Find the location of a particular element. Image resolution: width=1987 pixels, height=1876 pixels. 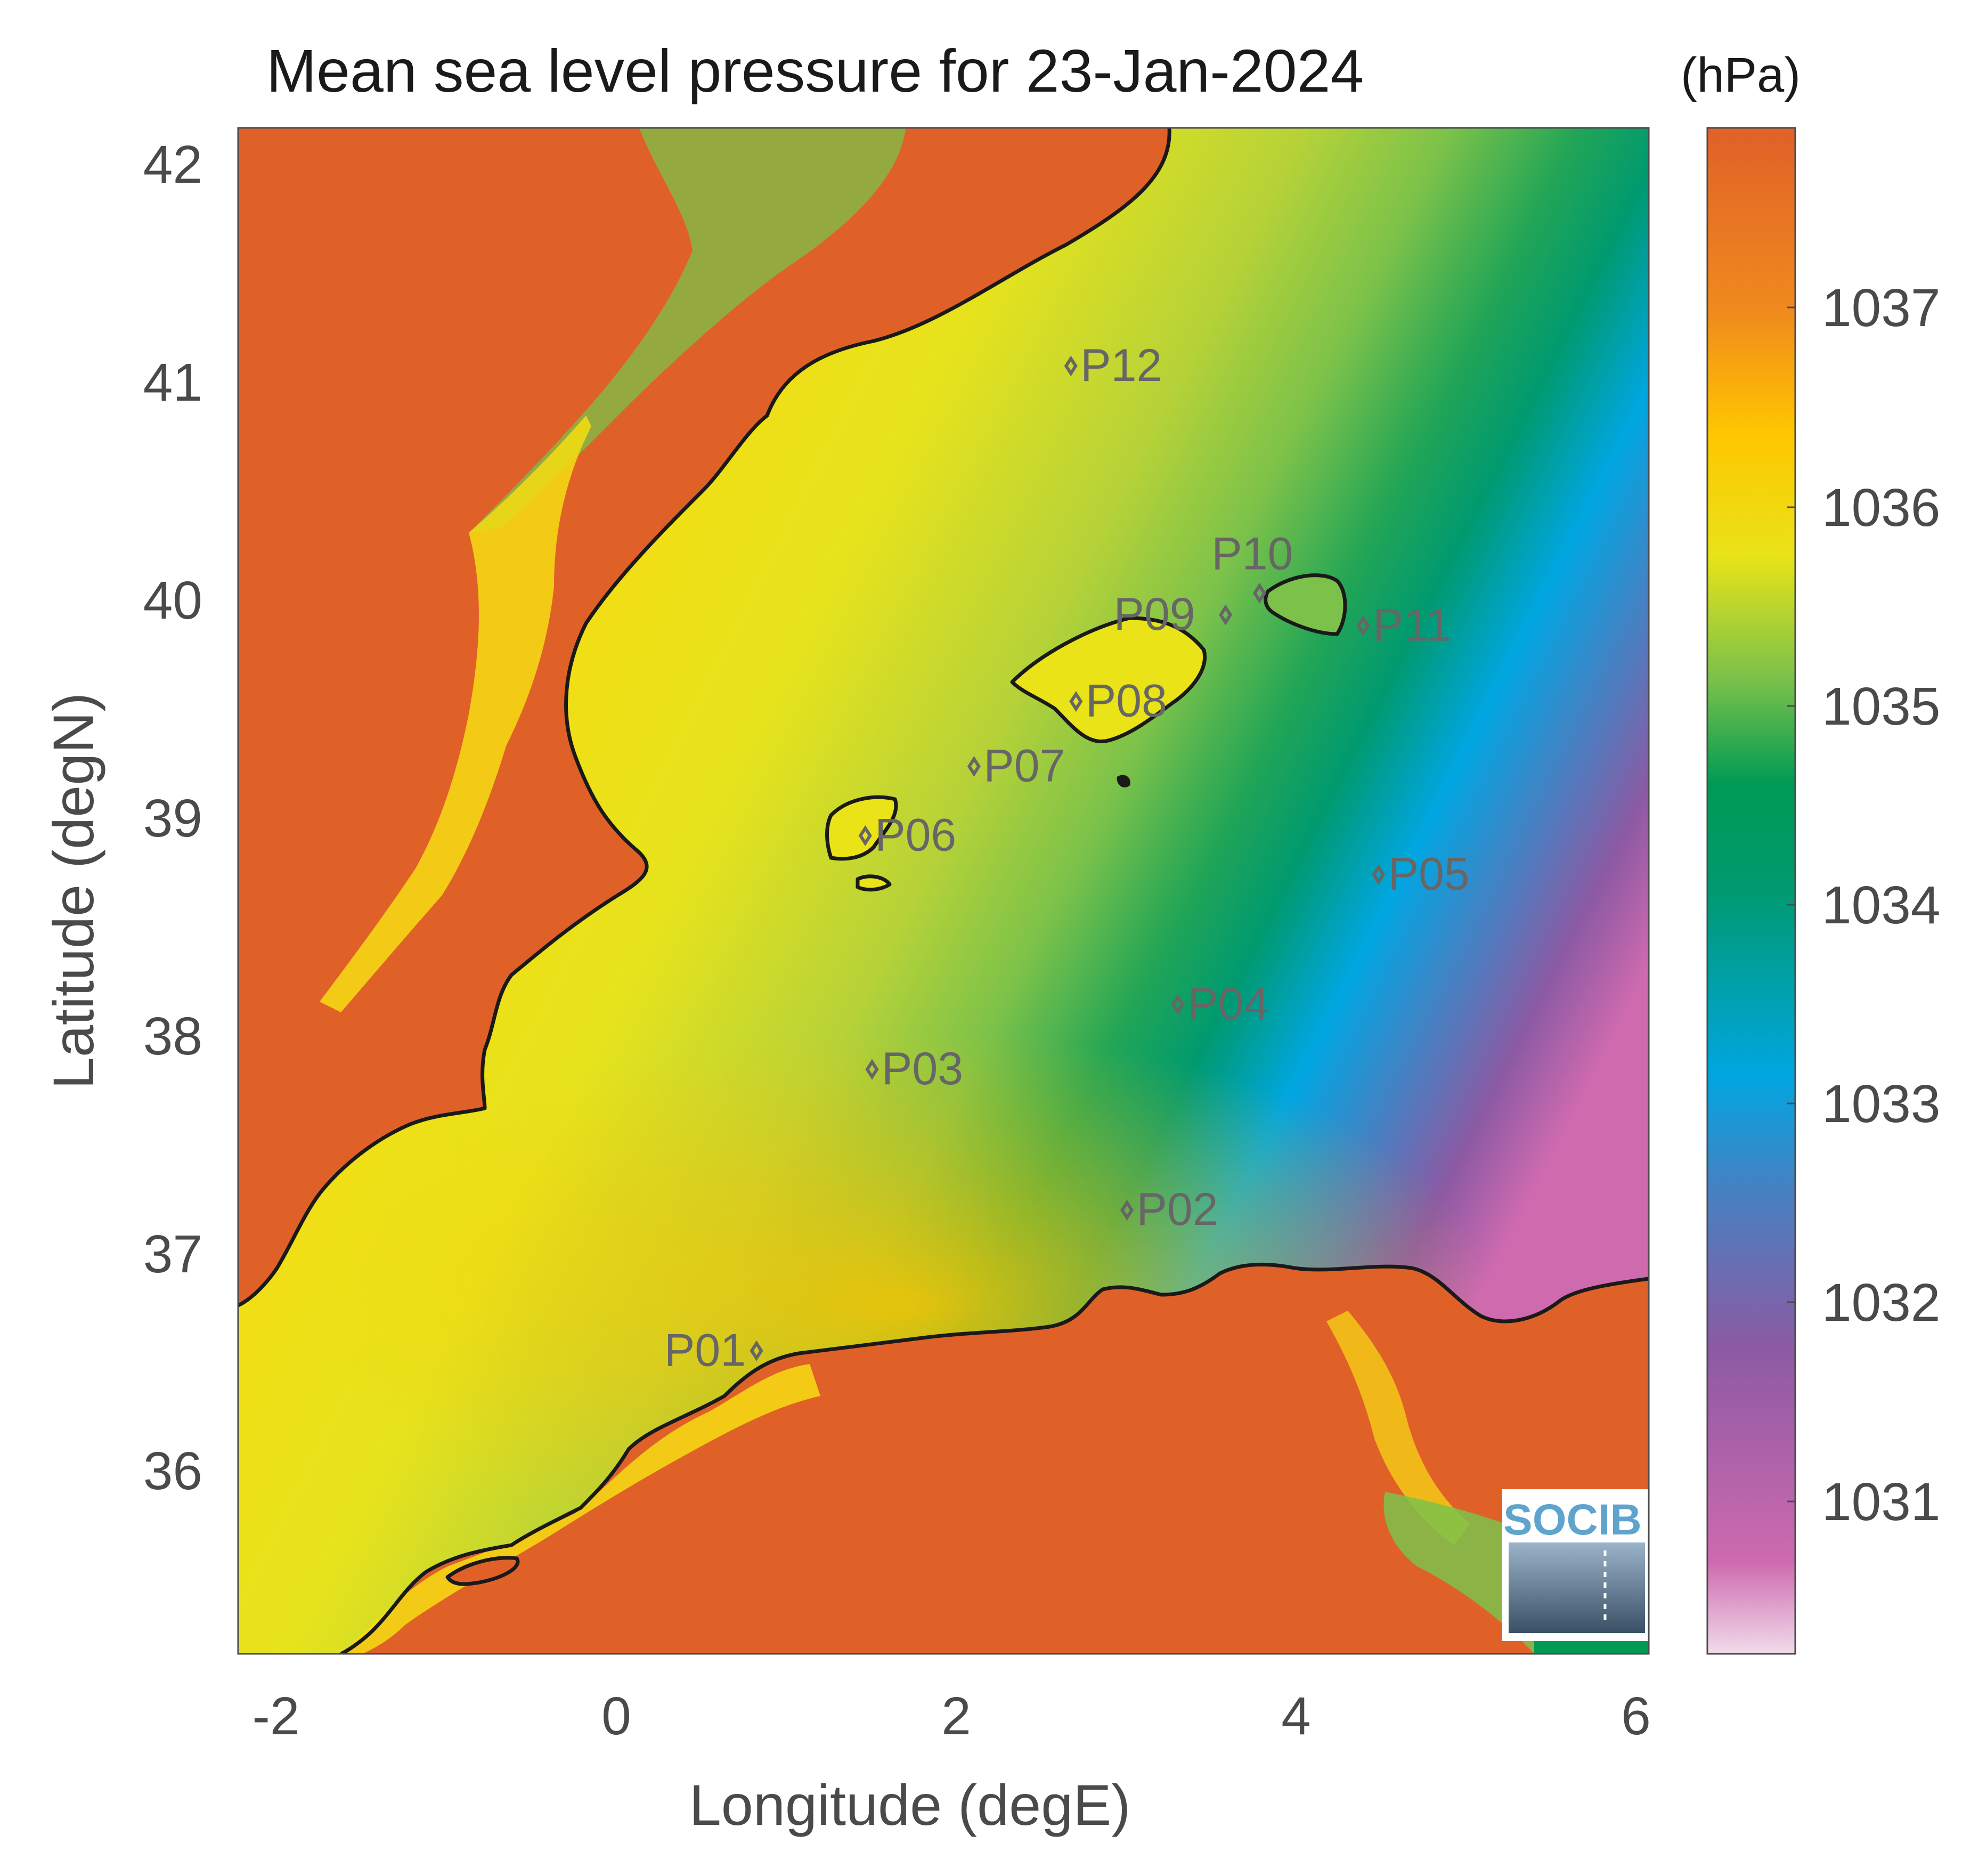

menorca-coastline is located at coordinates (1305, 605).